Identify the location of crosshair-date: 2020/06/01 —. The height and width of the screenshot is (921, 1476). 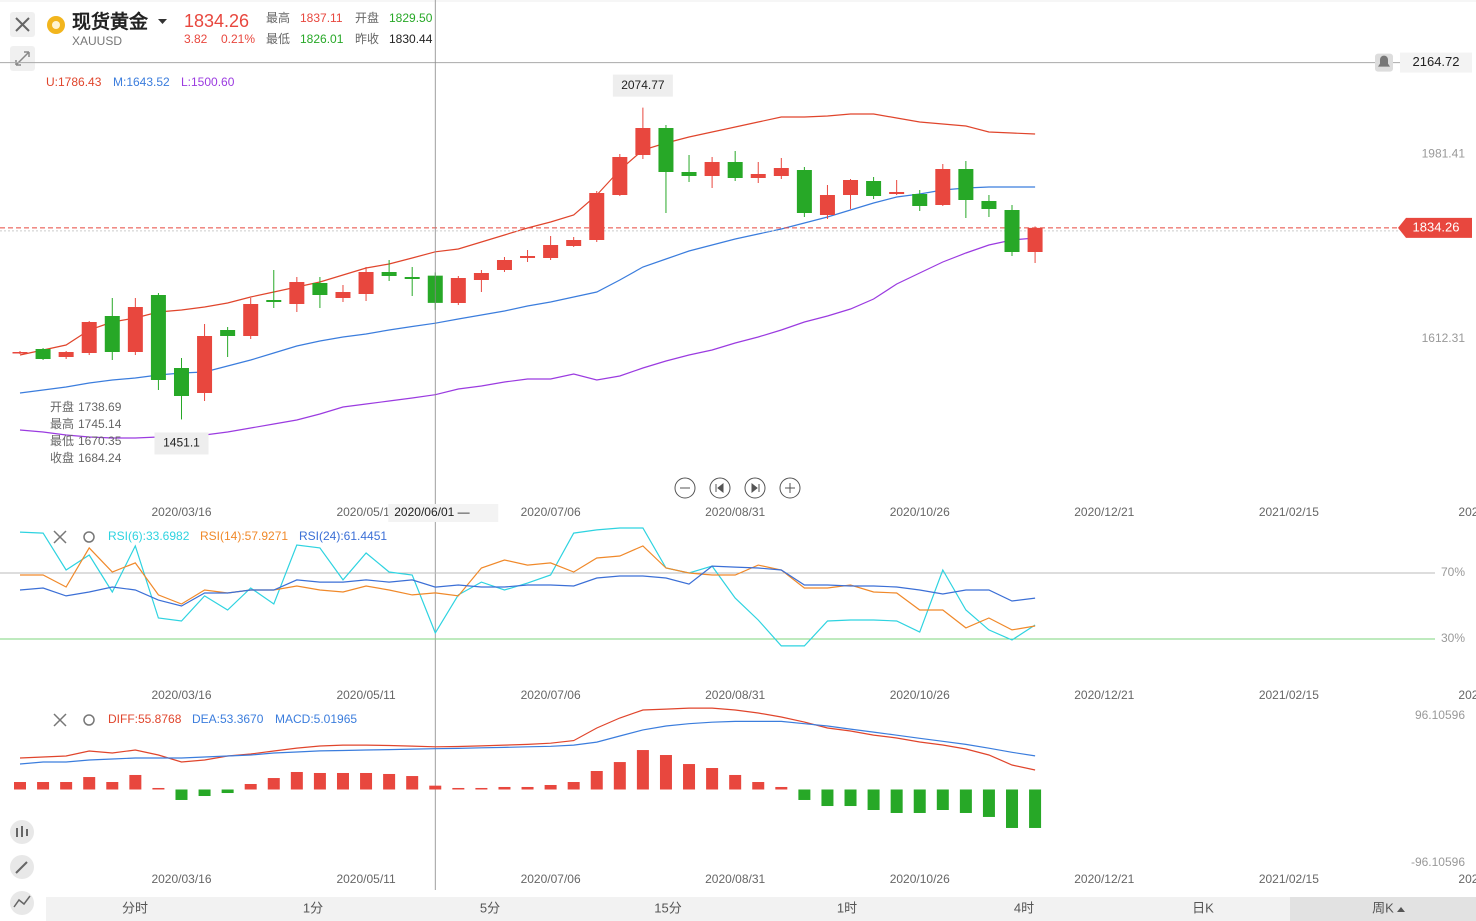
(431, 512).